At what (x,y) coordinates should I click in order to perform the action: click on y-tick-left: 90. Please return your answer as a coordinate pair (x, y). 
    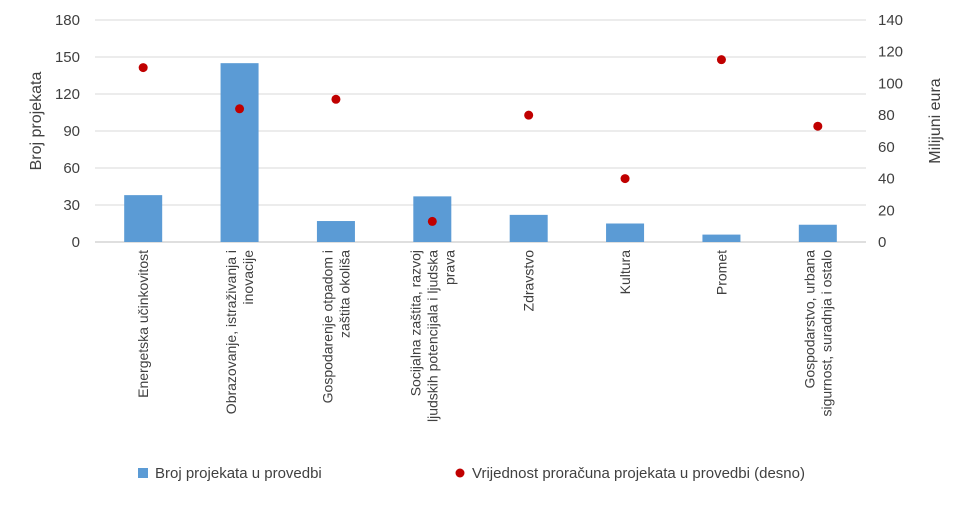
    Looking at the image, I should click on (71, 131).